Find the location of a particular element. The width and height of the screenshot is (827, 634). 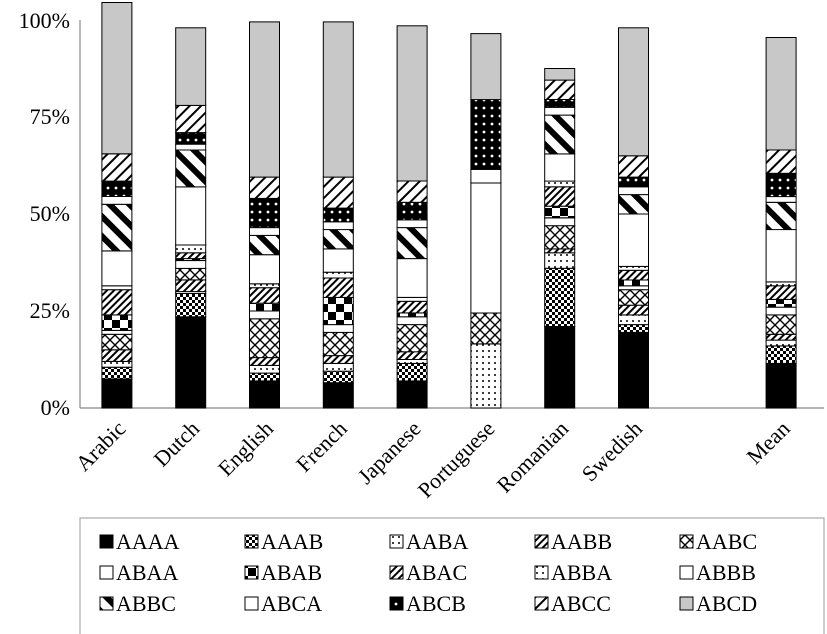

legend-label: ABCC is located at coordinates (581, 603).